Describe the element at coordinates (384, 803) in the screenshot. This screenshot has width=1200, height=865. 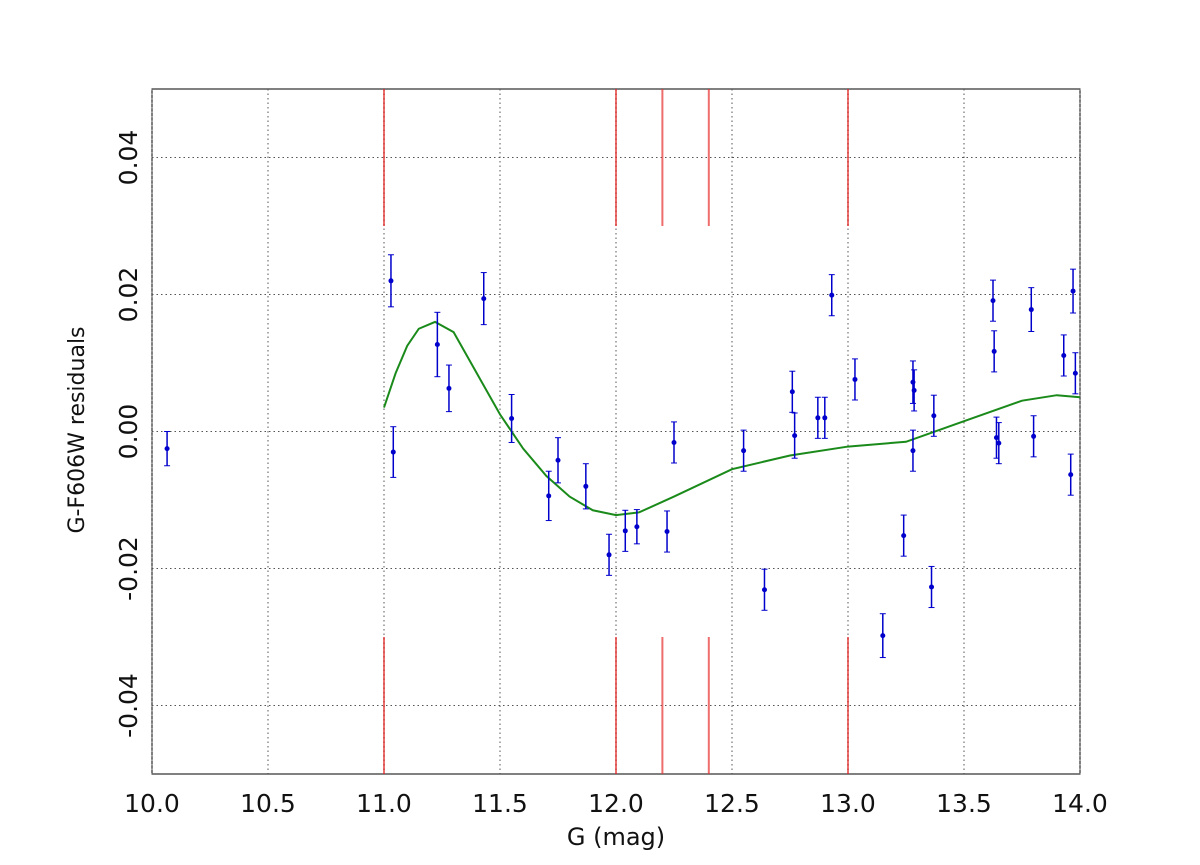
I see `x-tick-label: 11.0` at that location.